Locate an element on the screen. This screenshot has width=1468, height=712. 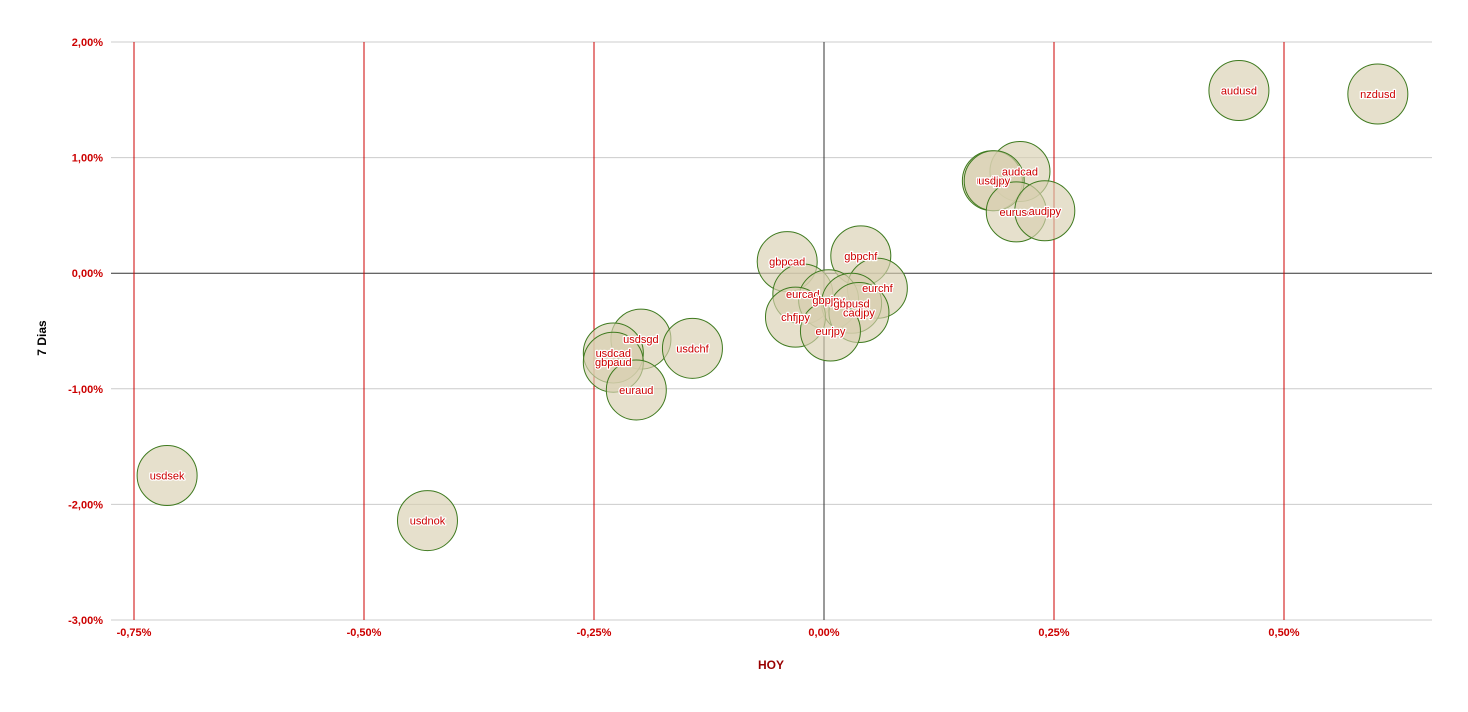
bubble-label-halo-audjpy-6: audjpy is located at coordinates (1045, 212).